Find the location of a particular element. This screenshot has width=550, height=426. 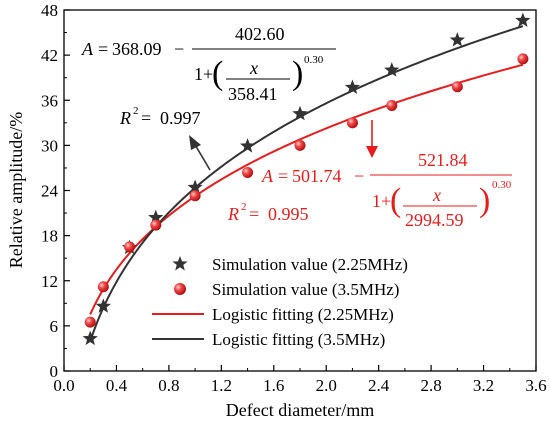

y-tick-label: 0 is located at coordinates (54, 371).